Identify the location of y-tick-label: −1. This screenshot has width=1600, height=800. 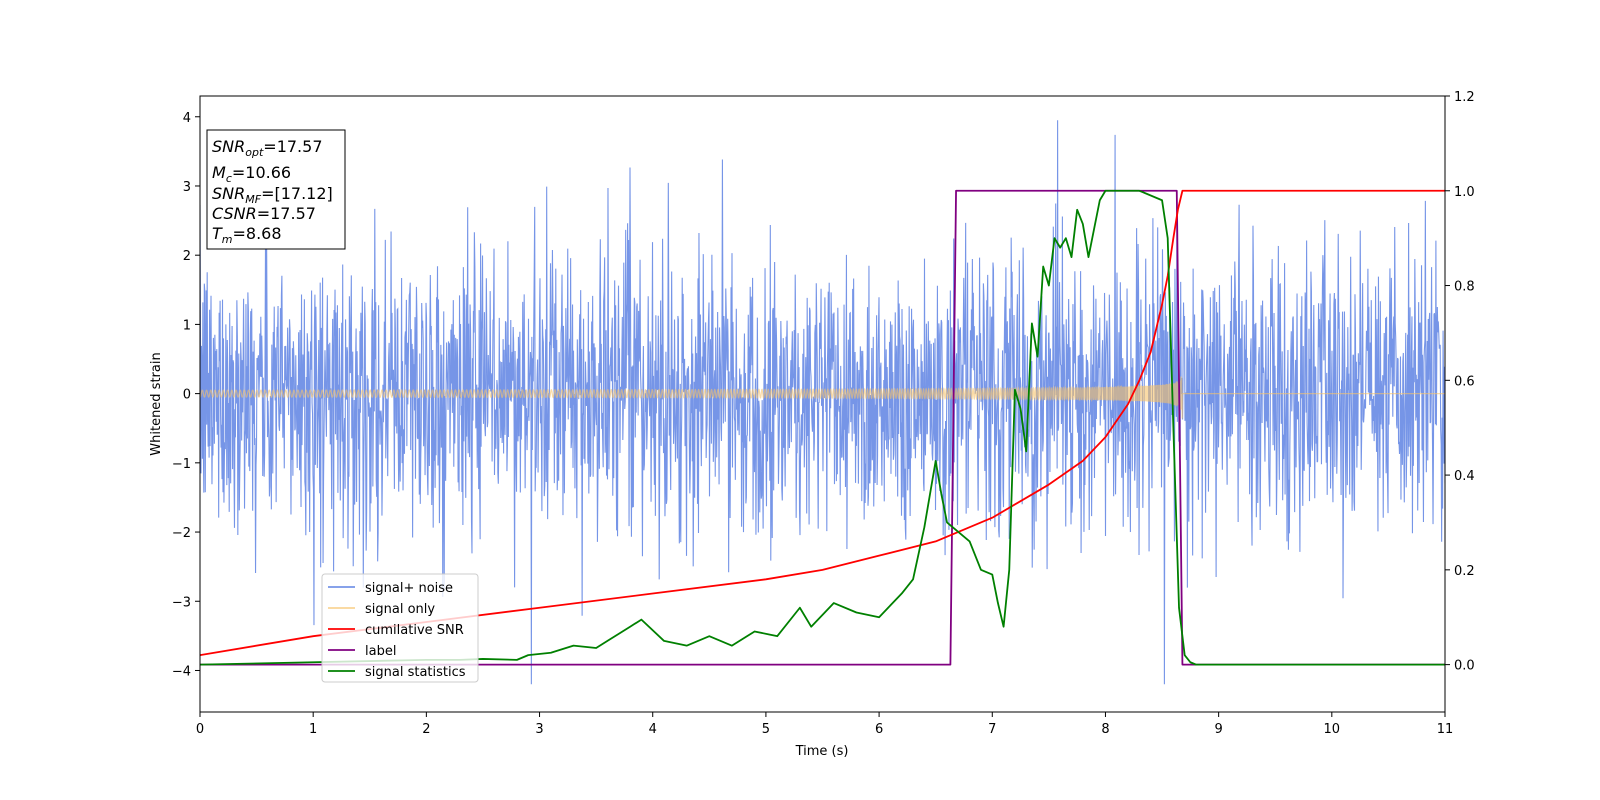
(181, 464).